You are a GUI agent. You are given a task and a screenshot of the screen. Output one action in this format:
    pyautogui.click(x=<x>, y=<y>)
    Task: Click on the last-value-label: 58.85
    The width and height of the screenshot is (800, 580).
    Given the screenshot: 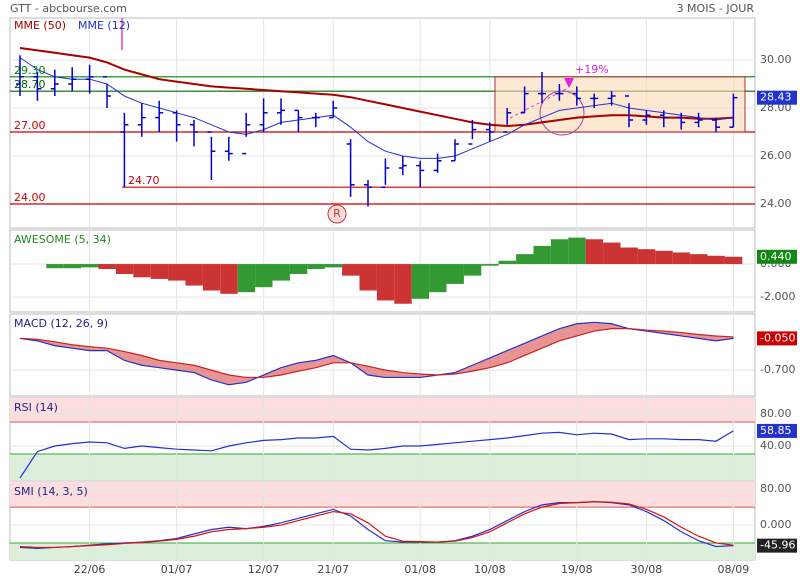 What is the action you would take?
    pyautogui.click(x=776, y=430)
    